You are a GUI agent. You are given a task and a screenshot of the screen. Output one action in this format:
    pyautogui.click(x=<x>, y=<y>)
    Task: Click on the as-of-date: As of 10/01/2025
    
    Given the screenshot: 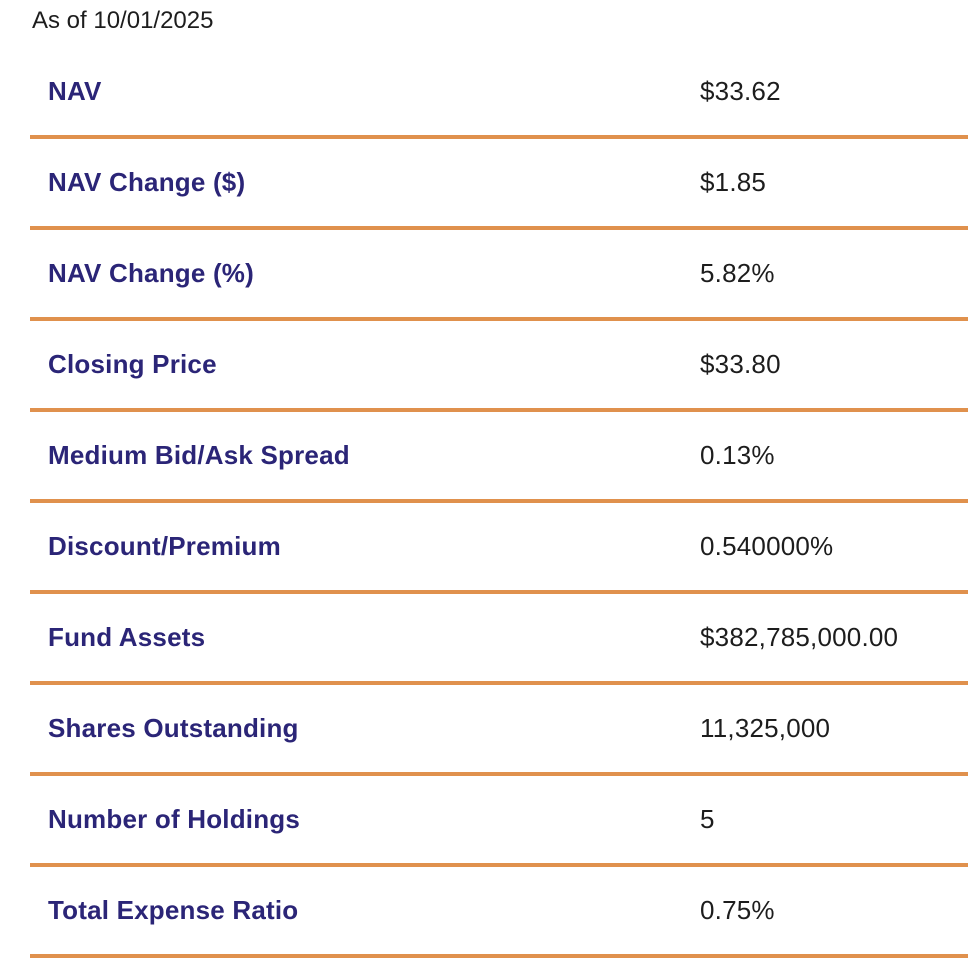 What is the action you would take?
    pyautogui.click(x=123, y=20)
    